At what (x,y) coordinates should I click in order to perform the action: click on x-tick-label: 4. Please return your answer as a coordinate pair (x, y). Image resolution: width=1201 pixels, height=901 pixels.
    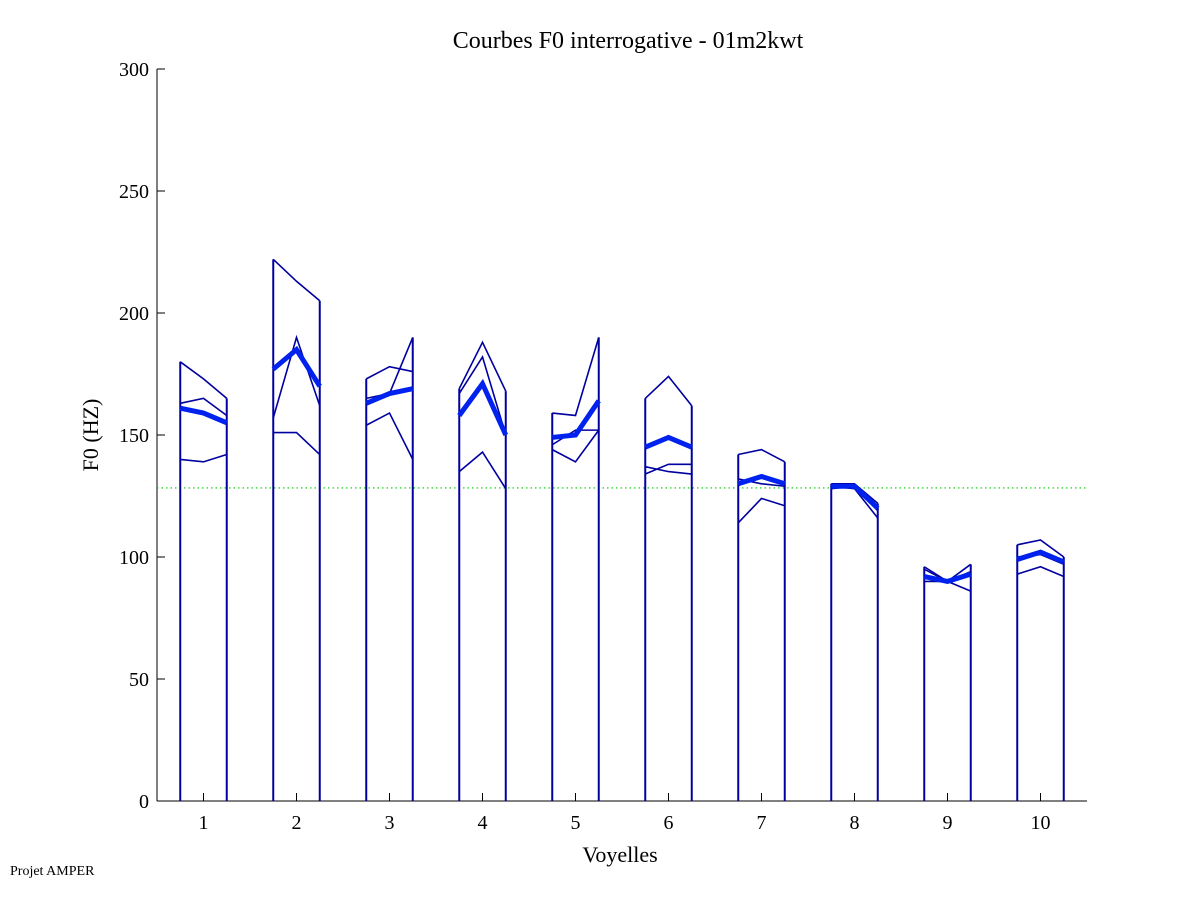
    Looking at the image, I should click on (483, 823).